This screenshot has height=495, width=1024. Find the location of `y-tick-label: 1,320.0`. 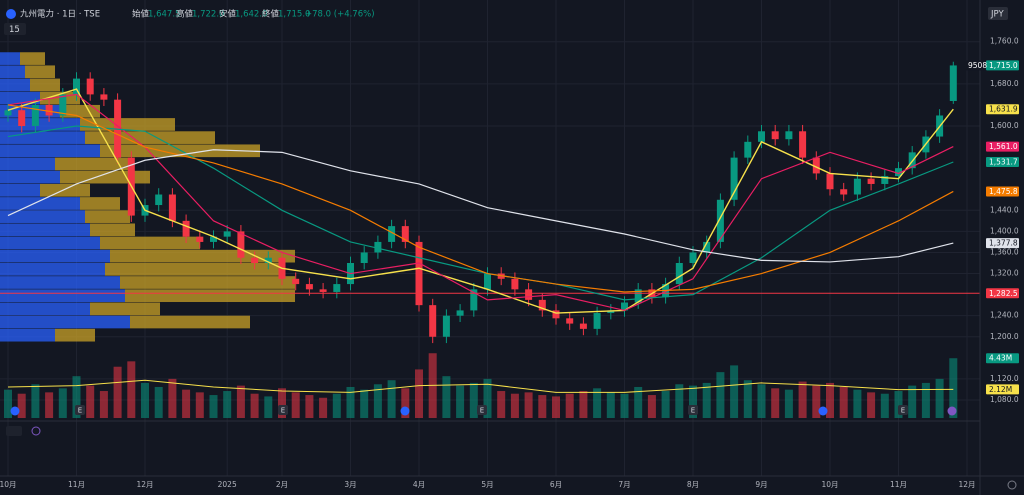

y-tick-label: 1,320.0 is located at coordinates (1004, 273).